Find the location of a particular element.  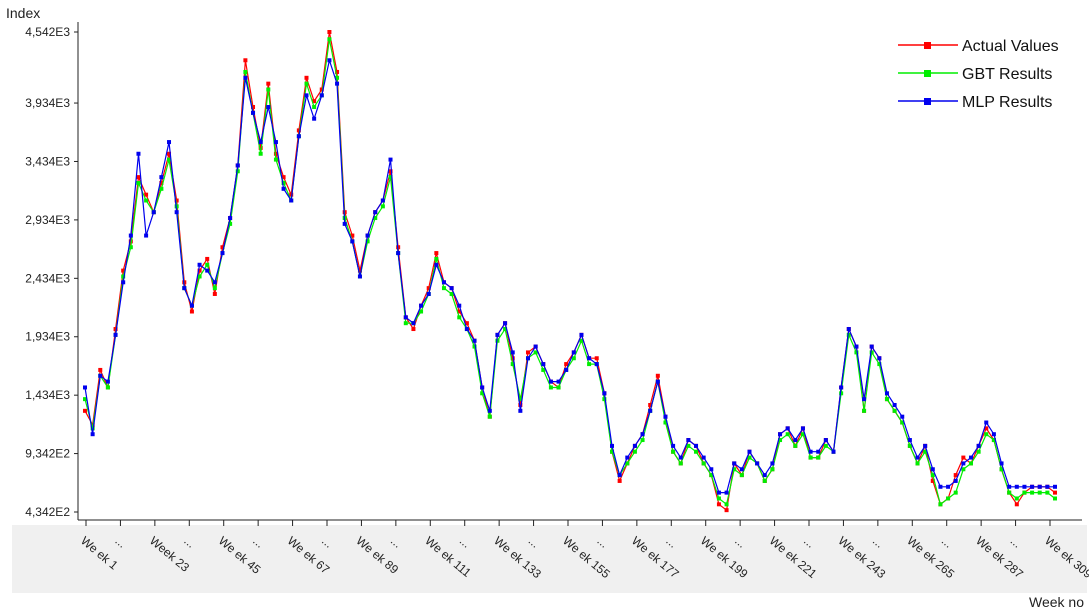

legend: Actual Values GBT Results MLP Results is located at coordinates (978, 74).